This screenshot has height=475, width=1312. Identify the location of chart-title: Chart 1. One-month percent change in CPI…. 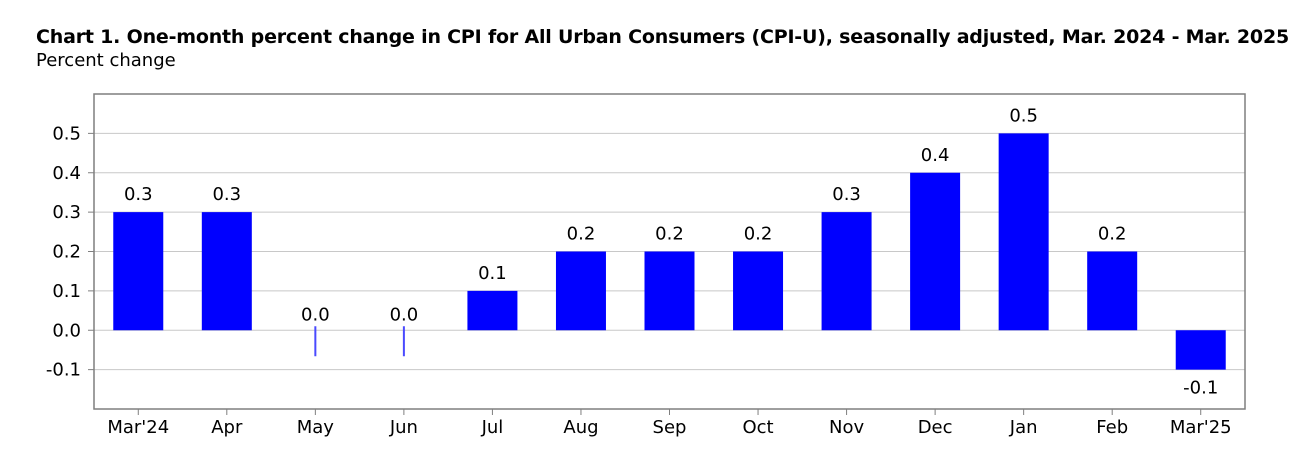
(662, 37).